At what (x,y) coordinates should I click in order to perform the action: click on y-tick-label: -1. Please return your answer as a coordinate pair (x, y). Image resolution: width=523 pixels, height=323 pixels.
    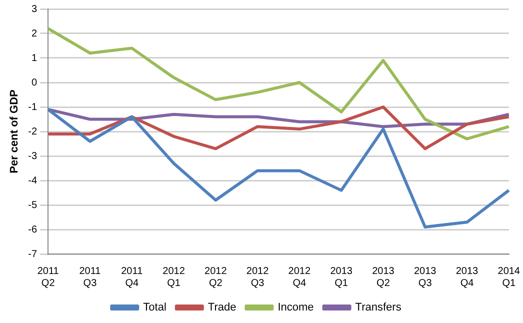
    Looking at the image, I should click on (33, 107).